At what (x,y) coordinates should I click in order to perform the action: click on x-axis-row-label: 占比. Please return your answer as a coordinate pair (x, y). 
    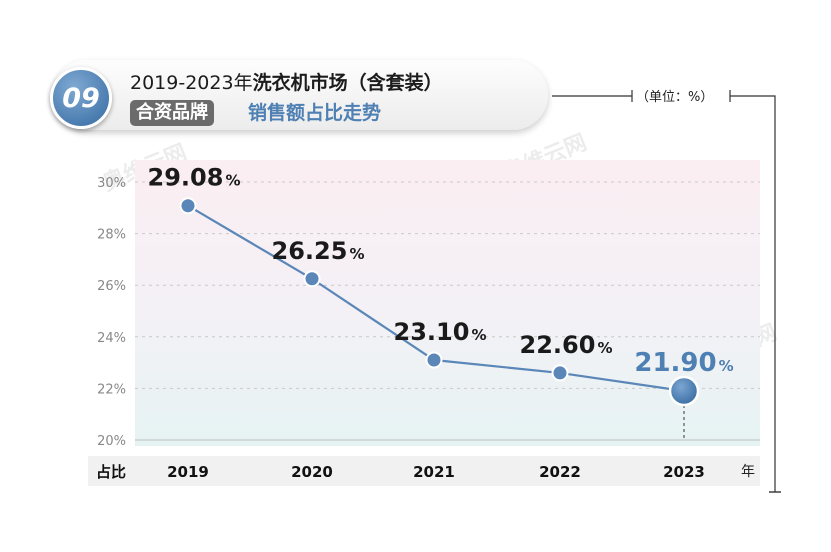
    Looking at the image, I should click on (111, 472).